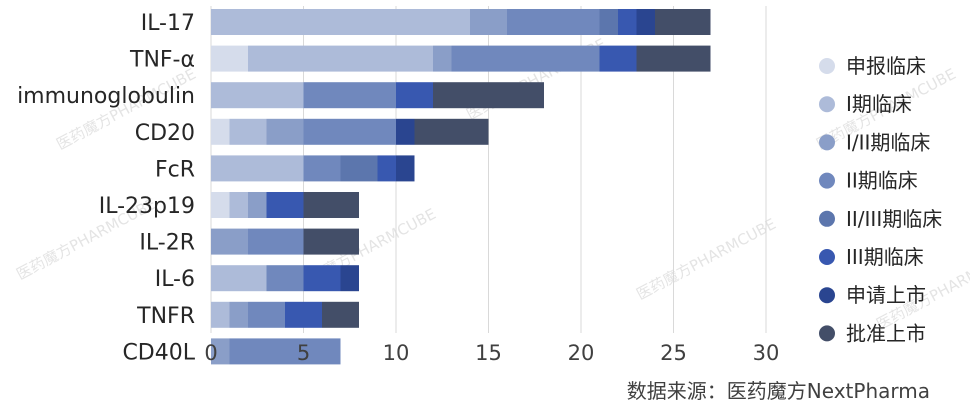  What do you see at coordinates (882, 181) in the screenshot?
I see `legend-label: II期临床` at bounding box center [882, 181].